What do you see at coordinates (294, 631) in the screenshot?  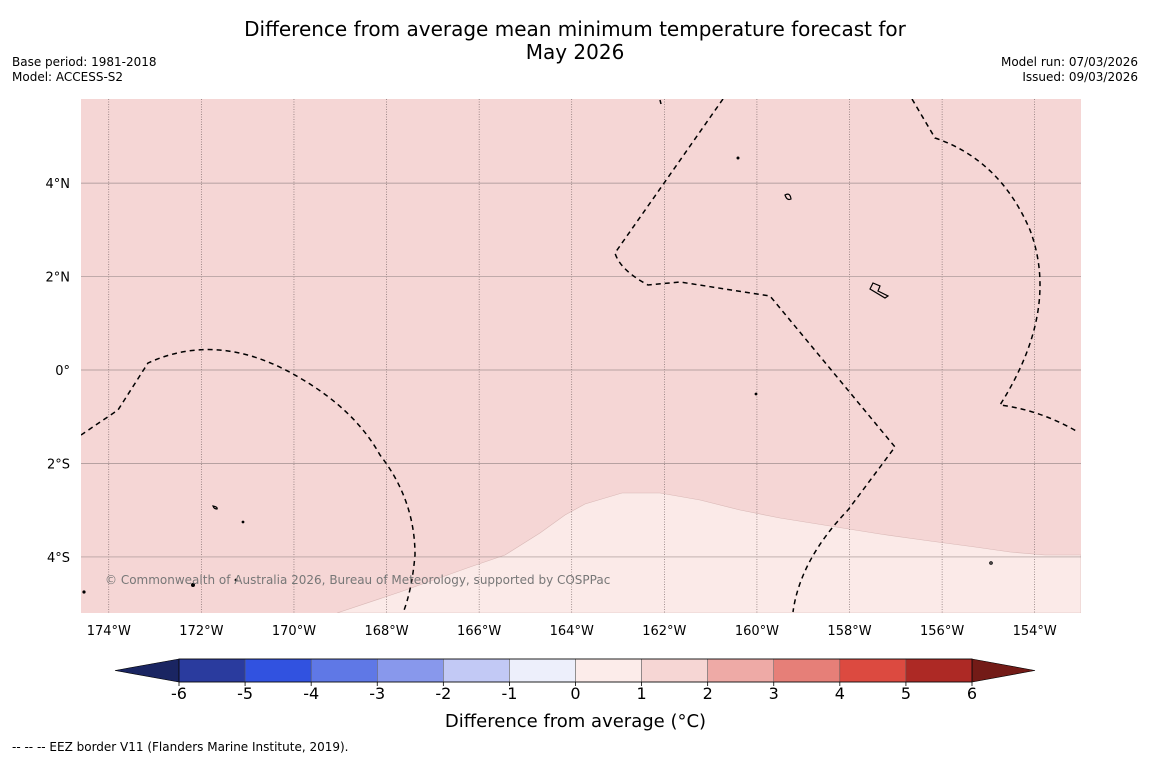 I see `lon-tick-label: 170°W` at bounding box center [294, 631].